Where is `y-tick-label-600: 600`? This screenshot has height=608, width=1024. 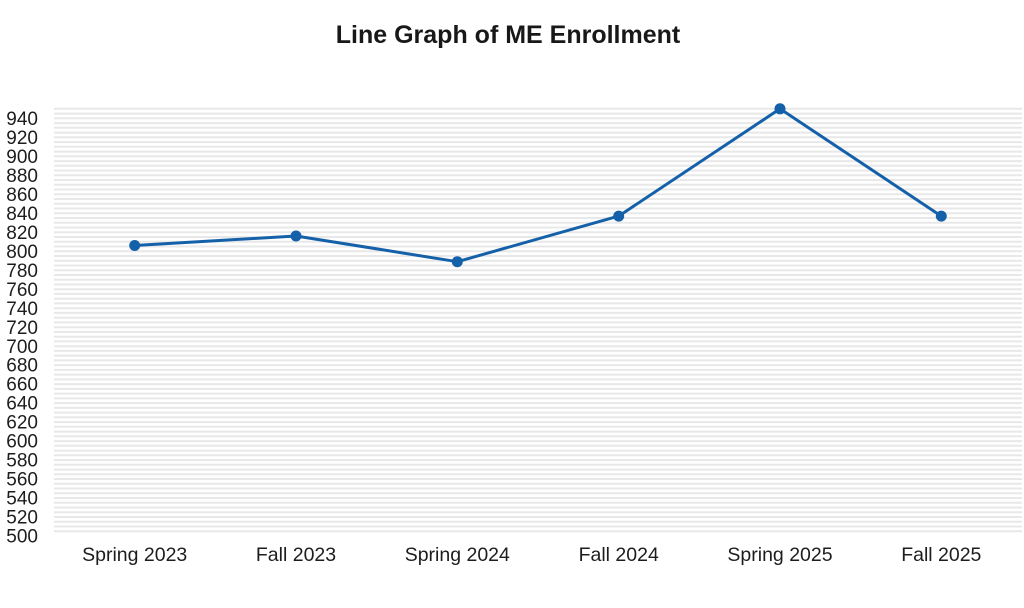 y-tick-label-600: 600 is located at coordinates (22, 442).